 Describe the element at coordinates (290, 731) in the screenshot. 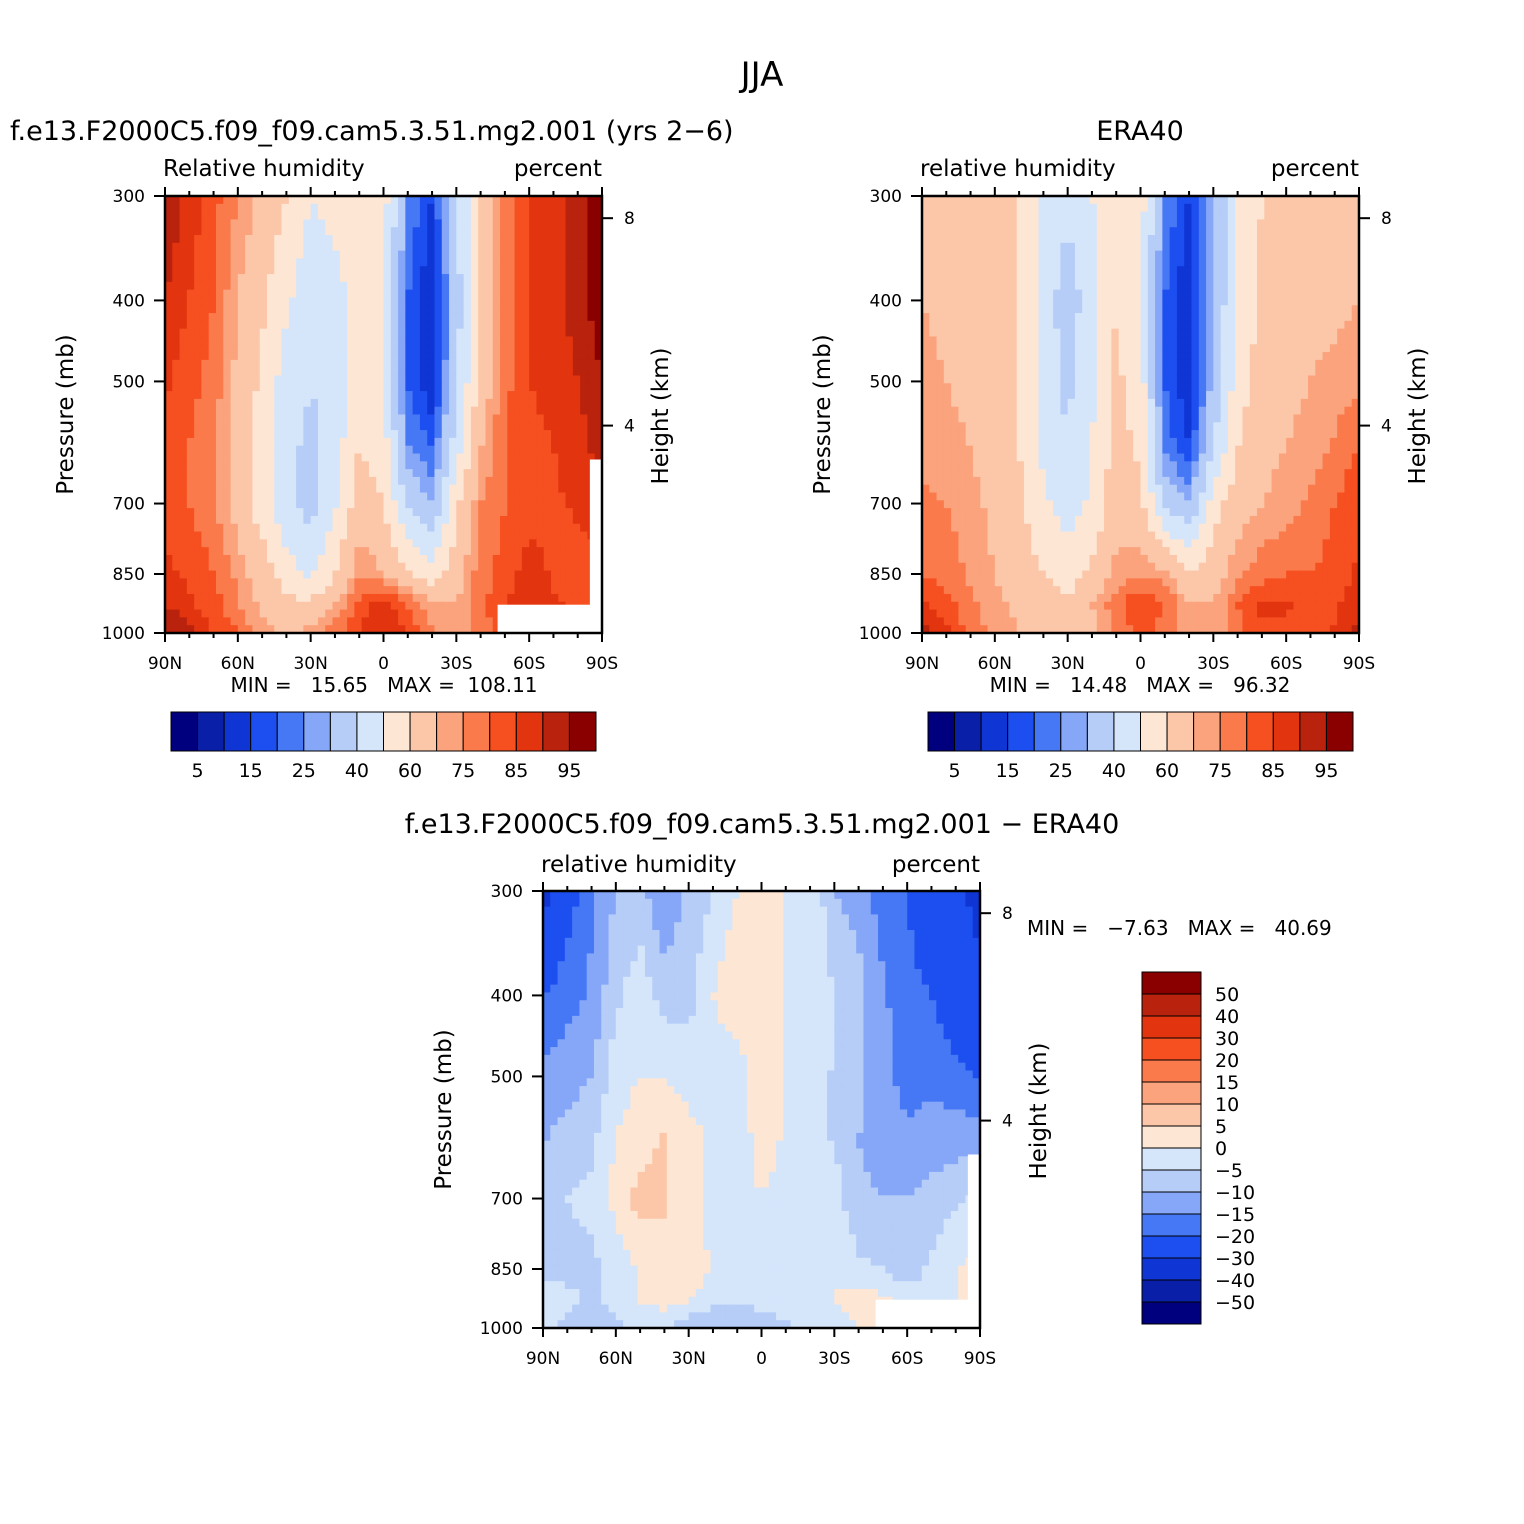

I see `colorbar-box` at that location.